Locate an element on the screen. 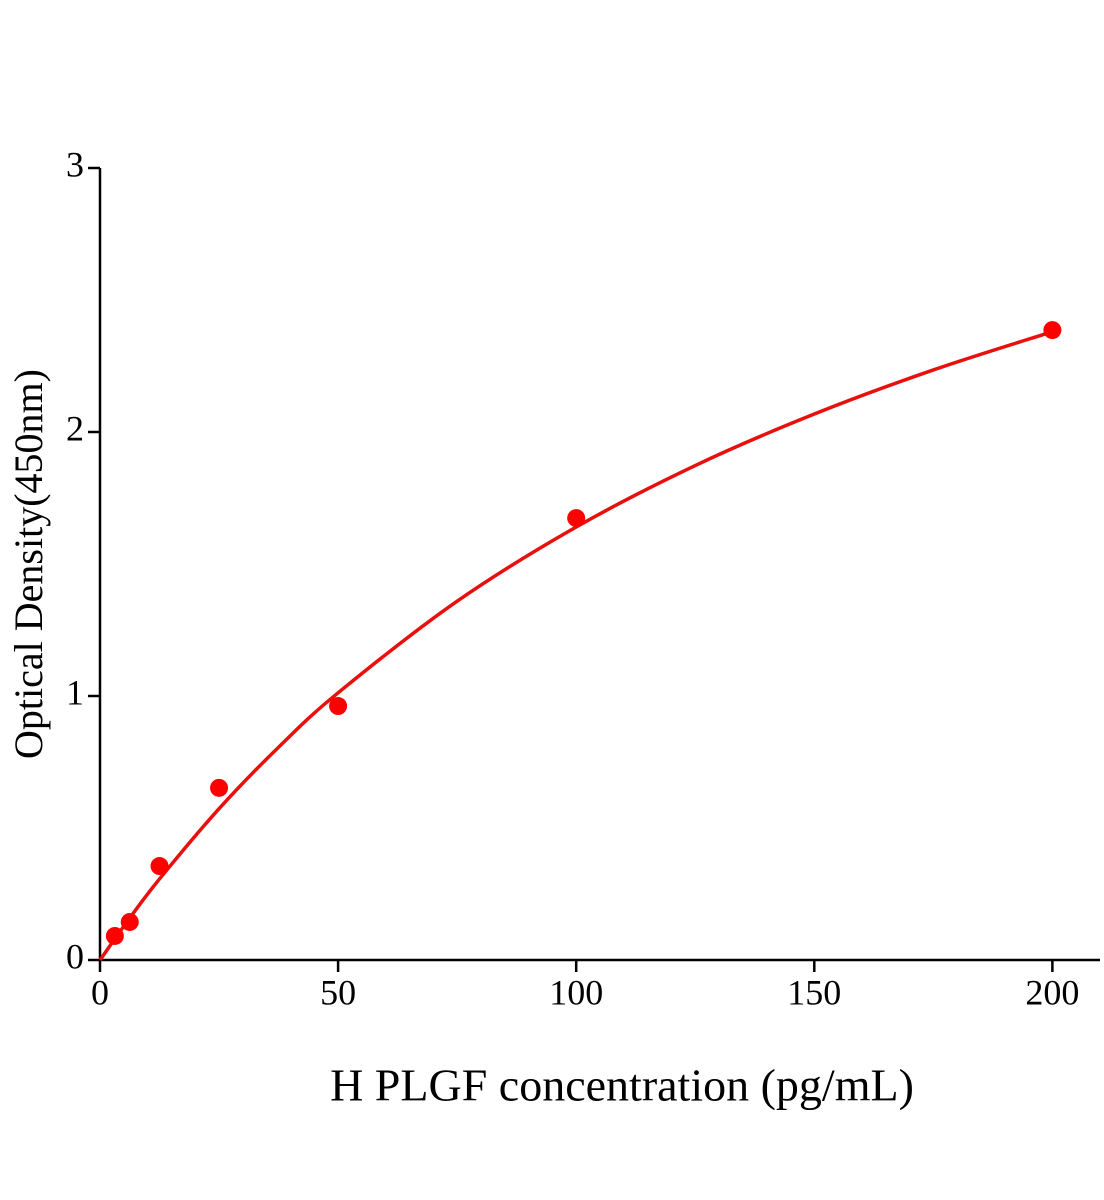 This screenshot has width=1104, height=1200. x-axis-title: H PLGF concentration (pg/mL) is located at coordinates (622, 1085).